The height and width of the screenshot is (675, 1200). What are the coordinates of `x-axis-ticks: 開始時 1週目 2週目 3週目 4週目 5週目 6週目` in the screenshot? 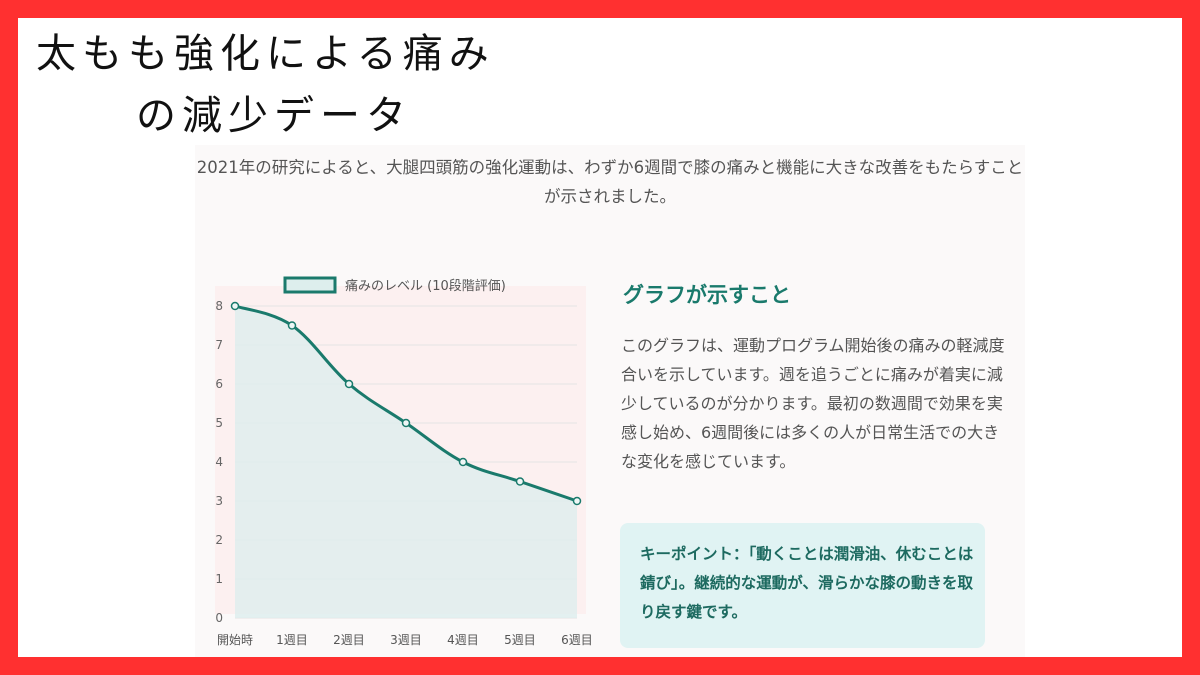 It's located at (405, 640).